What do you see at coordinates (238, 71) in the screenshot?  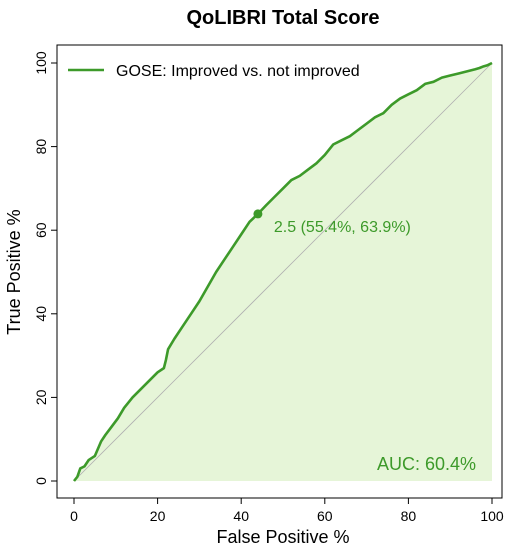 I see `legend-label: GOSE: Improved vs. not improved` at bounding box center [238, 71].